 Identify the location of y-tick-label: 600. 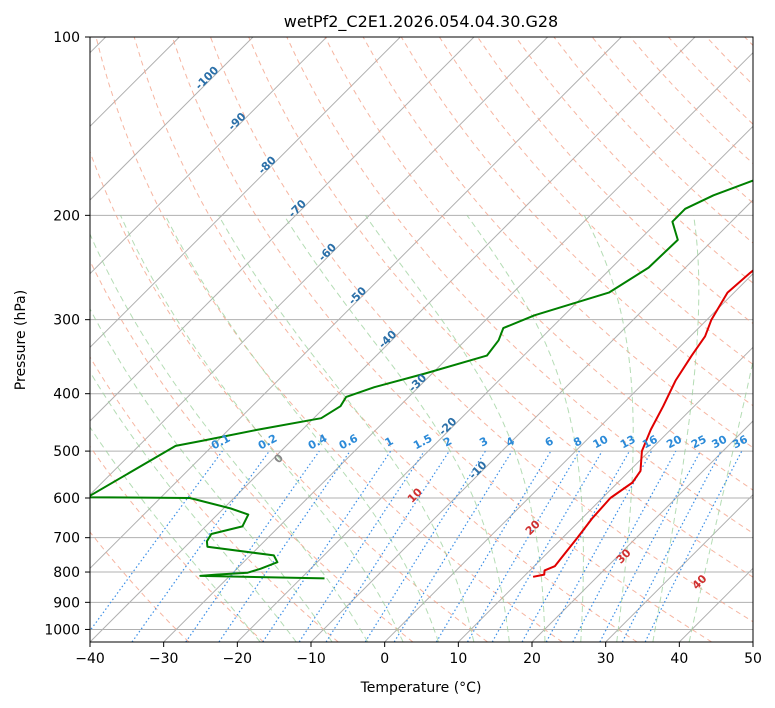
(66, 499).